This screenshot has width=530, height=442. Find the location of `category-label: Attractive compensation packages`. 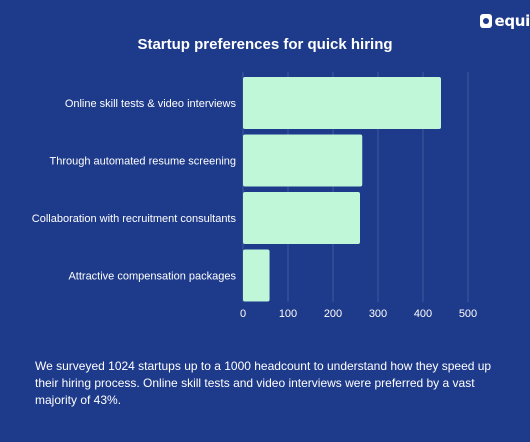

category-label: Attractive compensation packages is located at coordinates (152, 277).